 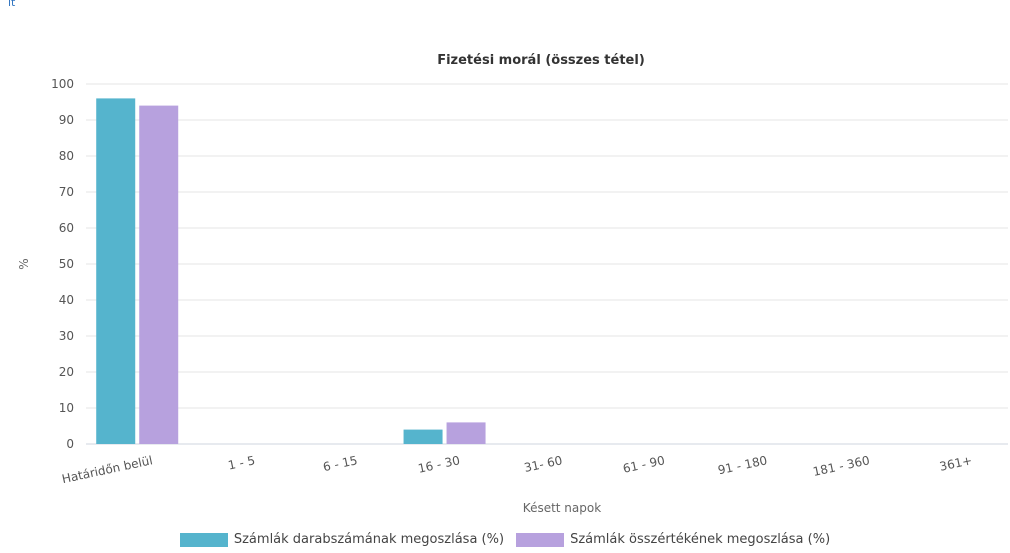 What do you see at coordinates (340, 463) in the screenshot?
I see `x-tick-label-2: 6 - 15` at bounding box center [340, 463].